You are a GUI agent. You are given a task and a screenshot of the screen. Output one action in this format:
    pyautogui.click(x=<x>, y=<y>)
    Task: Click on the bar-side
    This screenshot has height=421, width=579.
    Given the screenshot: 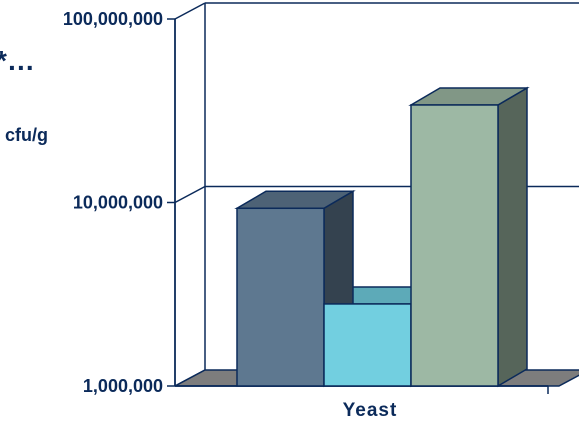 What is the action you would take?
    pyautogui.click(x=512, y=237)
    